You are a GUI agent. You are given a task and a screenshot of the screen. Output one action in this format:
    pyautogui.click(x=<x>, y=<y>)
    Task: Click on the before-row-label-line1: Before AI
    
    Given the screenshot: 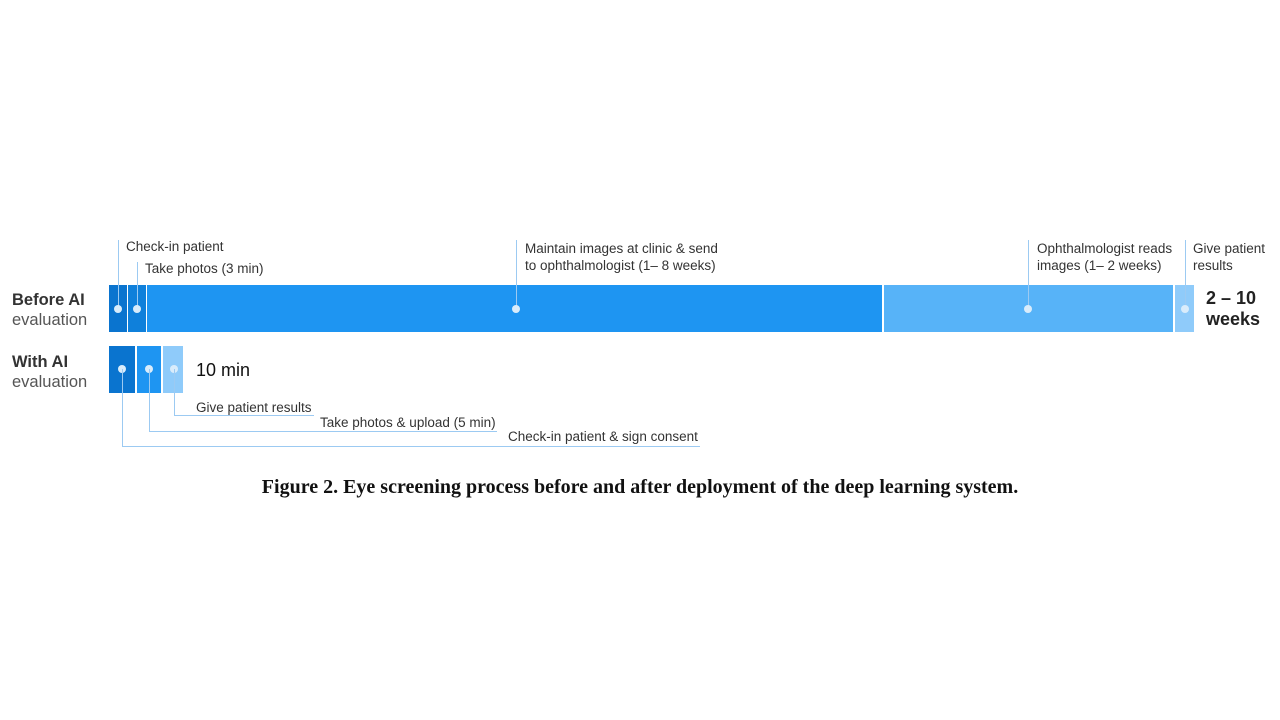 What is the action you would take?
    pyautogui.click(x=48, y=300)
    